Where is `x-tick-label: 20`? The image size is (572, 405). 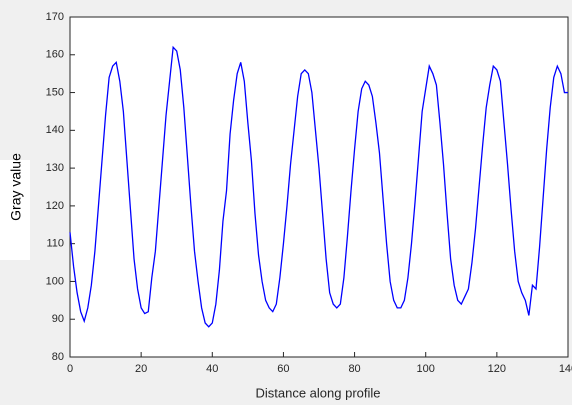
x-tick-label: 20 is located at coordinates (141, 369).